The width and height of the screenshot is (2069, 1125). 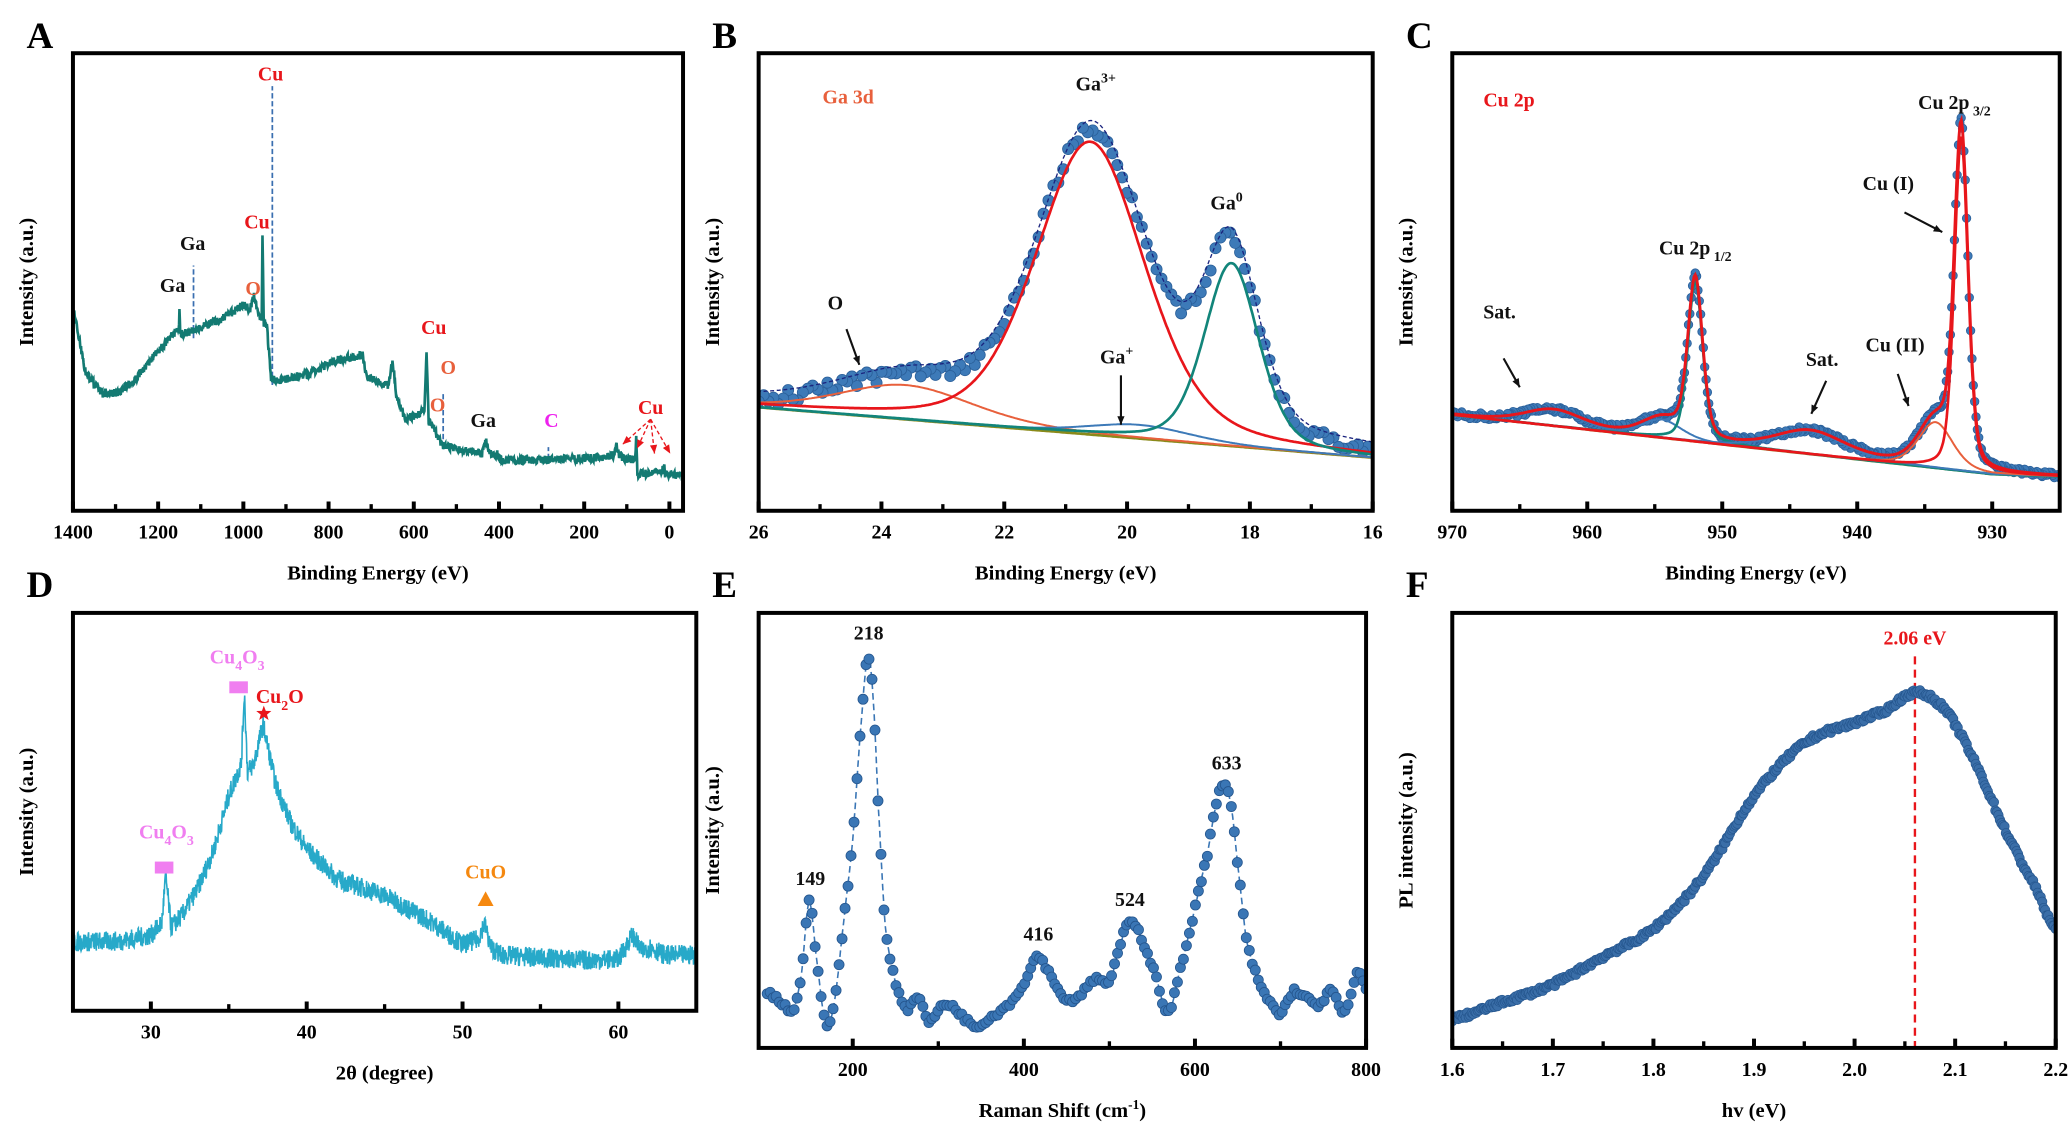 I want to click on annotation-text: 218, so click(x=869, y=633).